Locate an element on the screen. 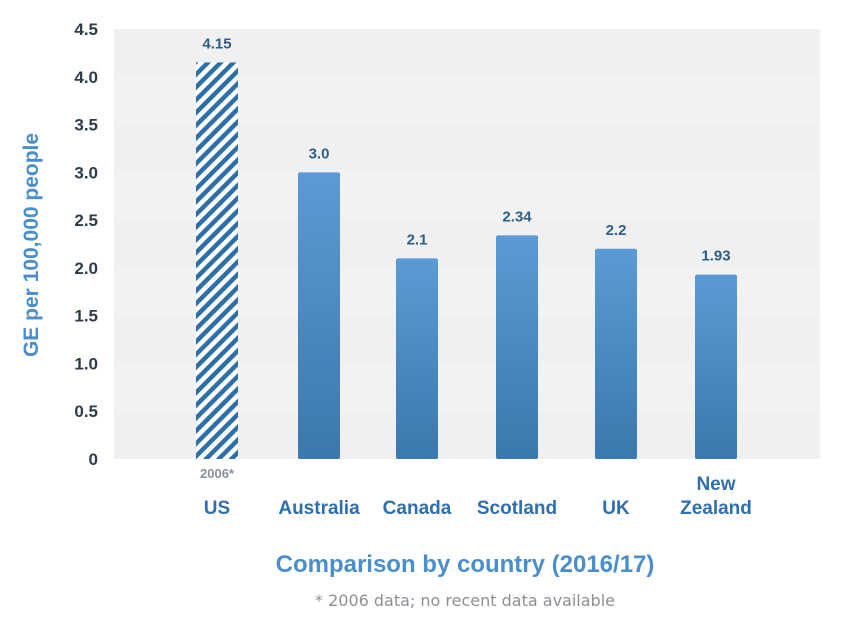 This screenshot has width=850, height=622. x-tick-label: UK is located at coordinates (616, 508).